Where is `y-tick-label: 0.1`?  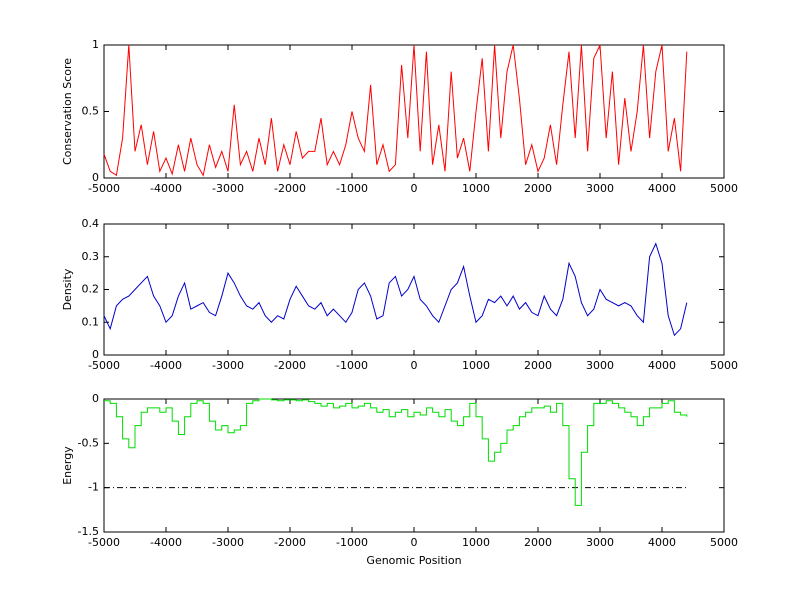 y-tick-label: 0.1 is located at coordinates (91, 321).